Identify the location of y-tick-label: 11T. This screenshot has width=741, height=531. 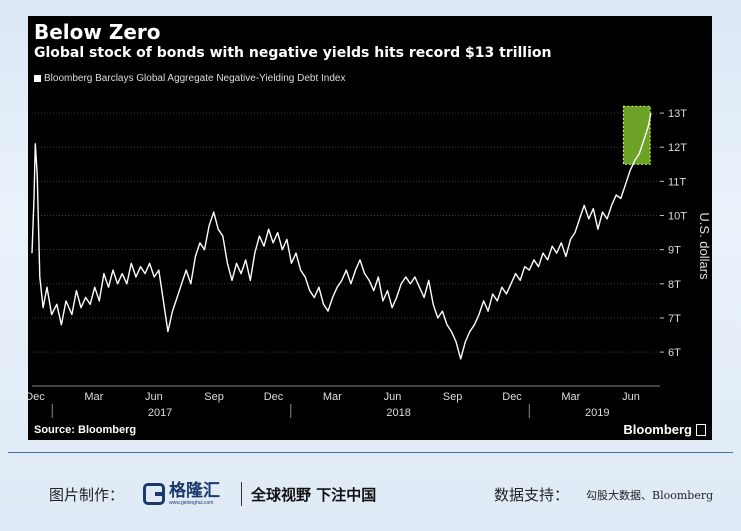
(677, 182).